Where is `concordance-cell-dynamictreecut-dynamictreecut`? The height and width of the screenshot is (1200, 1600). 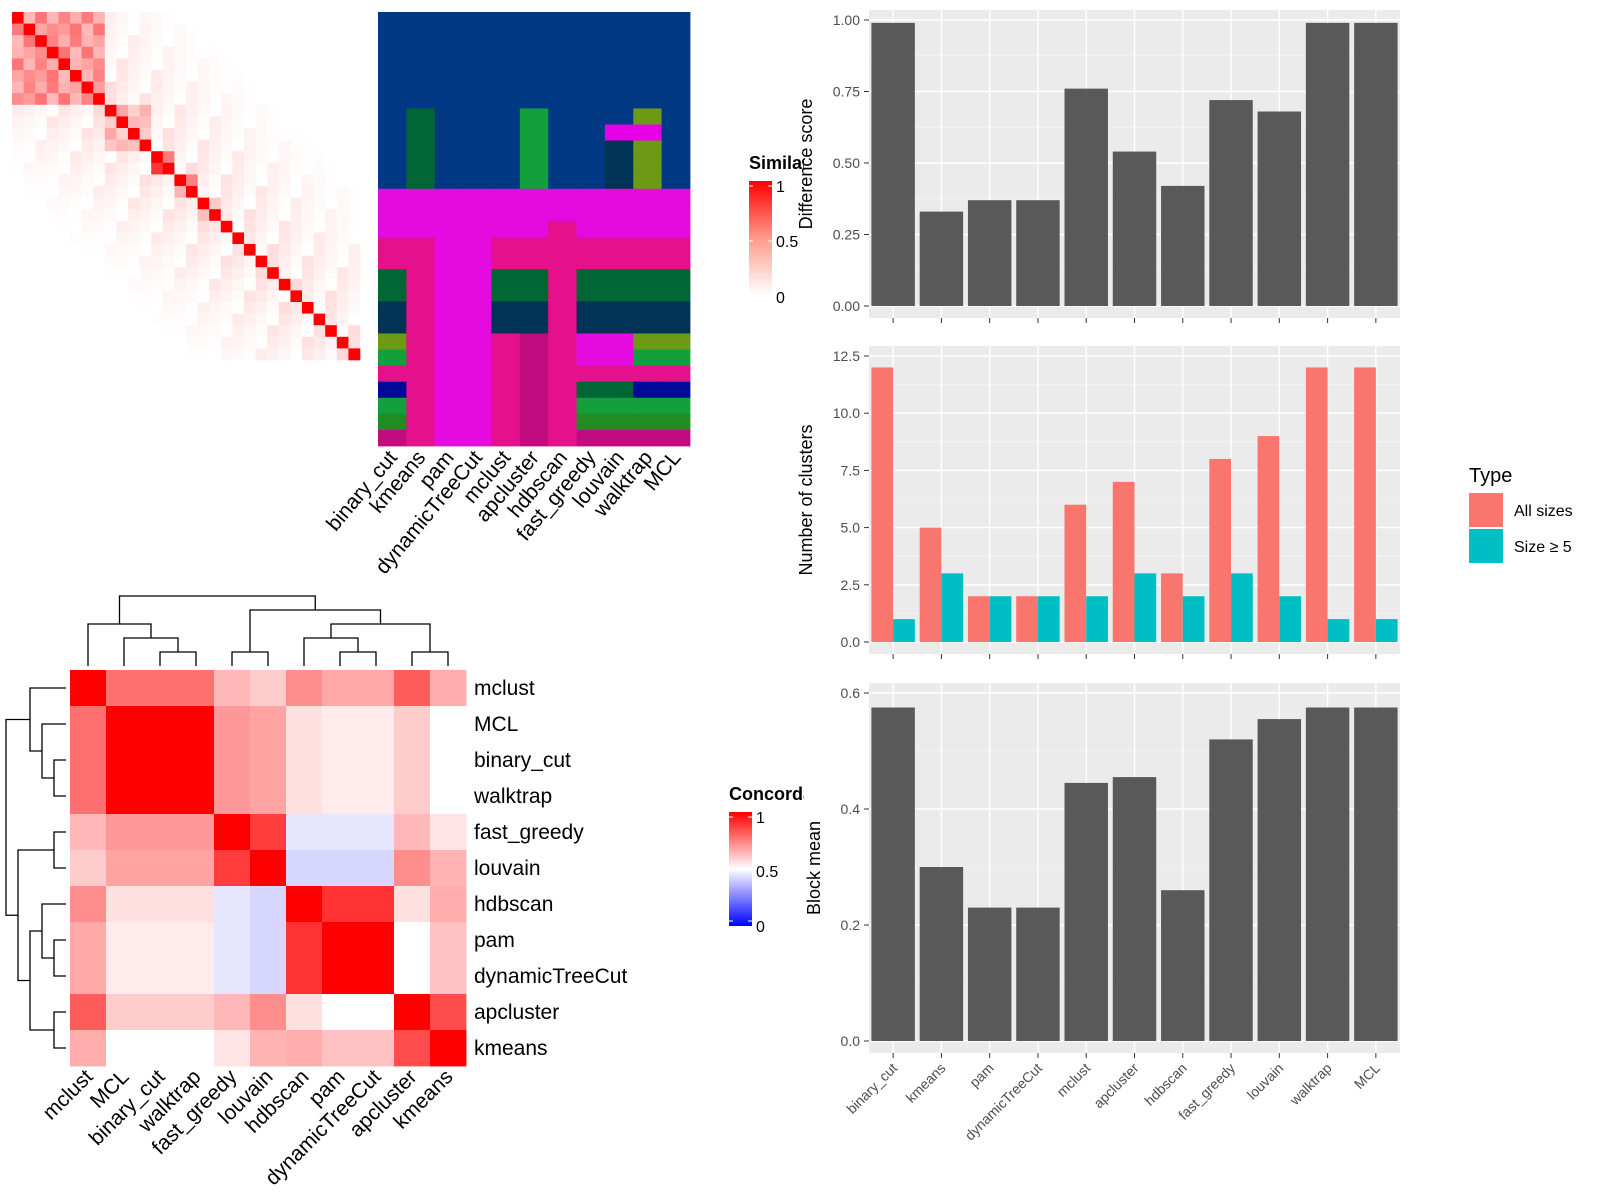 concordance-cell-dynamictreecut-dynamictreecut is located at coordinates (376, 976).